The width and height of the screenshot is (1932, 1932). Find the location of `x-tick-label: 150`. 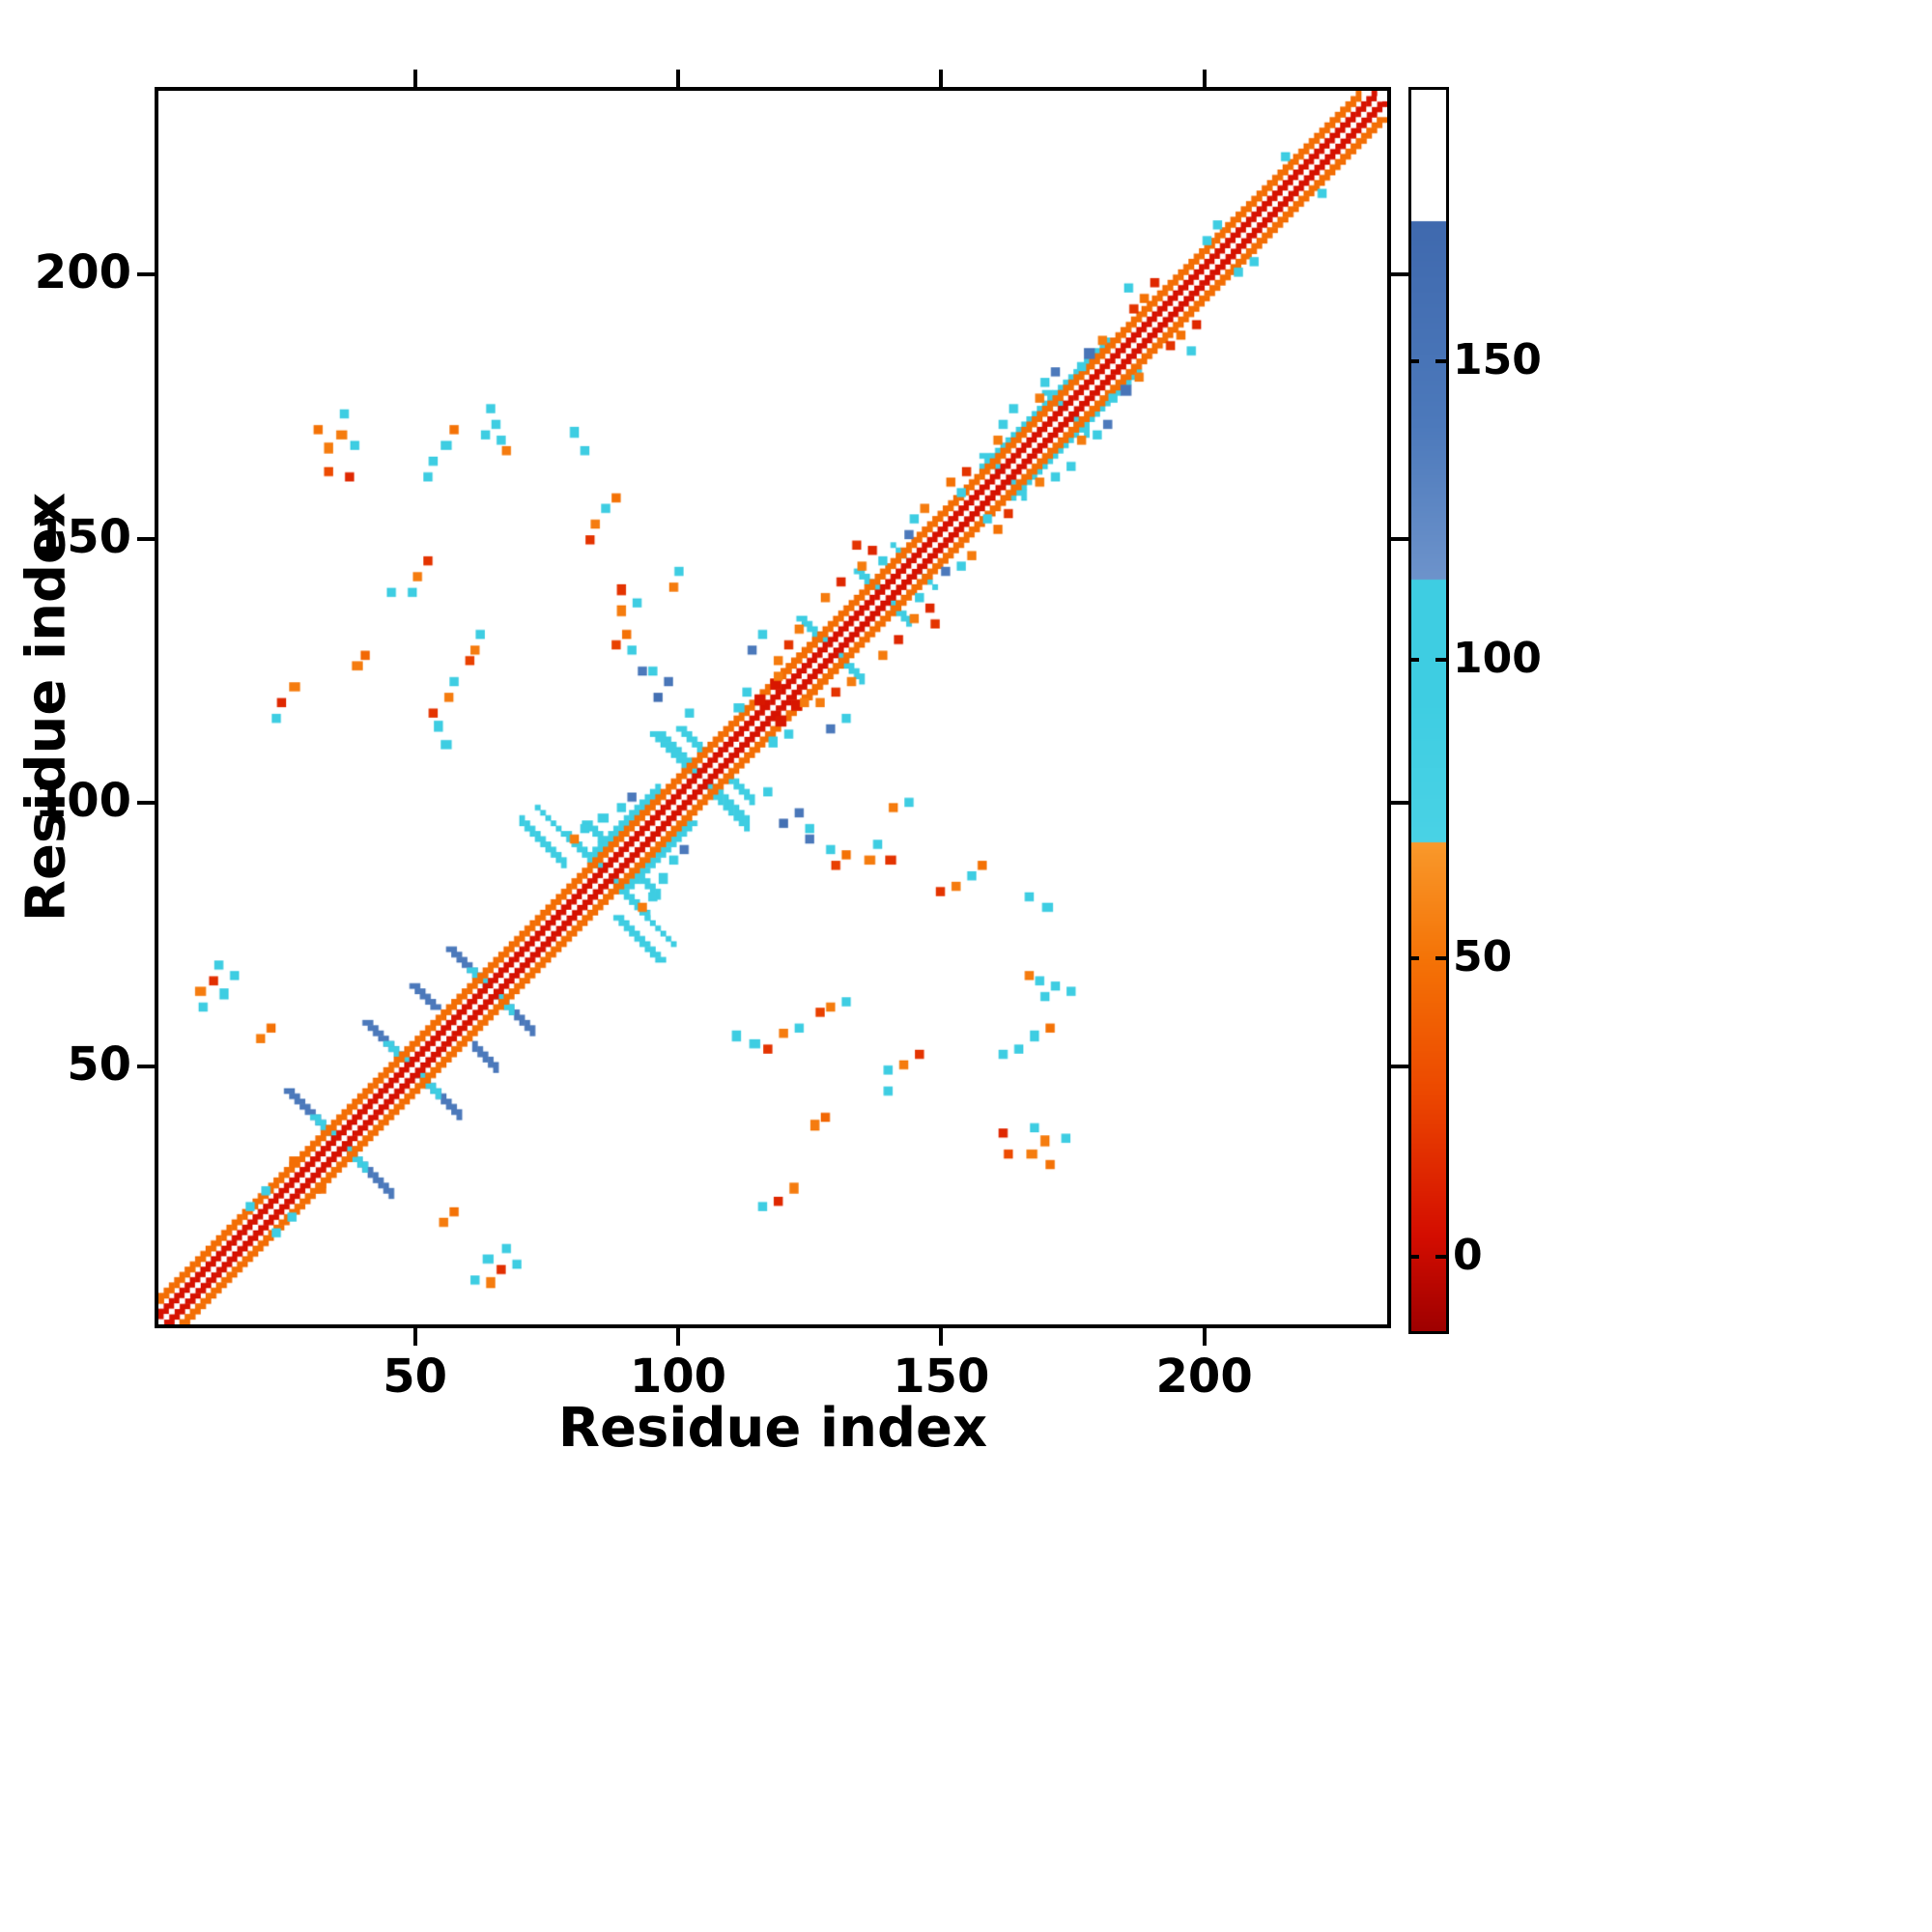

x-tick-label: 150 is located at coordinates (941, 1377).